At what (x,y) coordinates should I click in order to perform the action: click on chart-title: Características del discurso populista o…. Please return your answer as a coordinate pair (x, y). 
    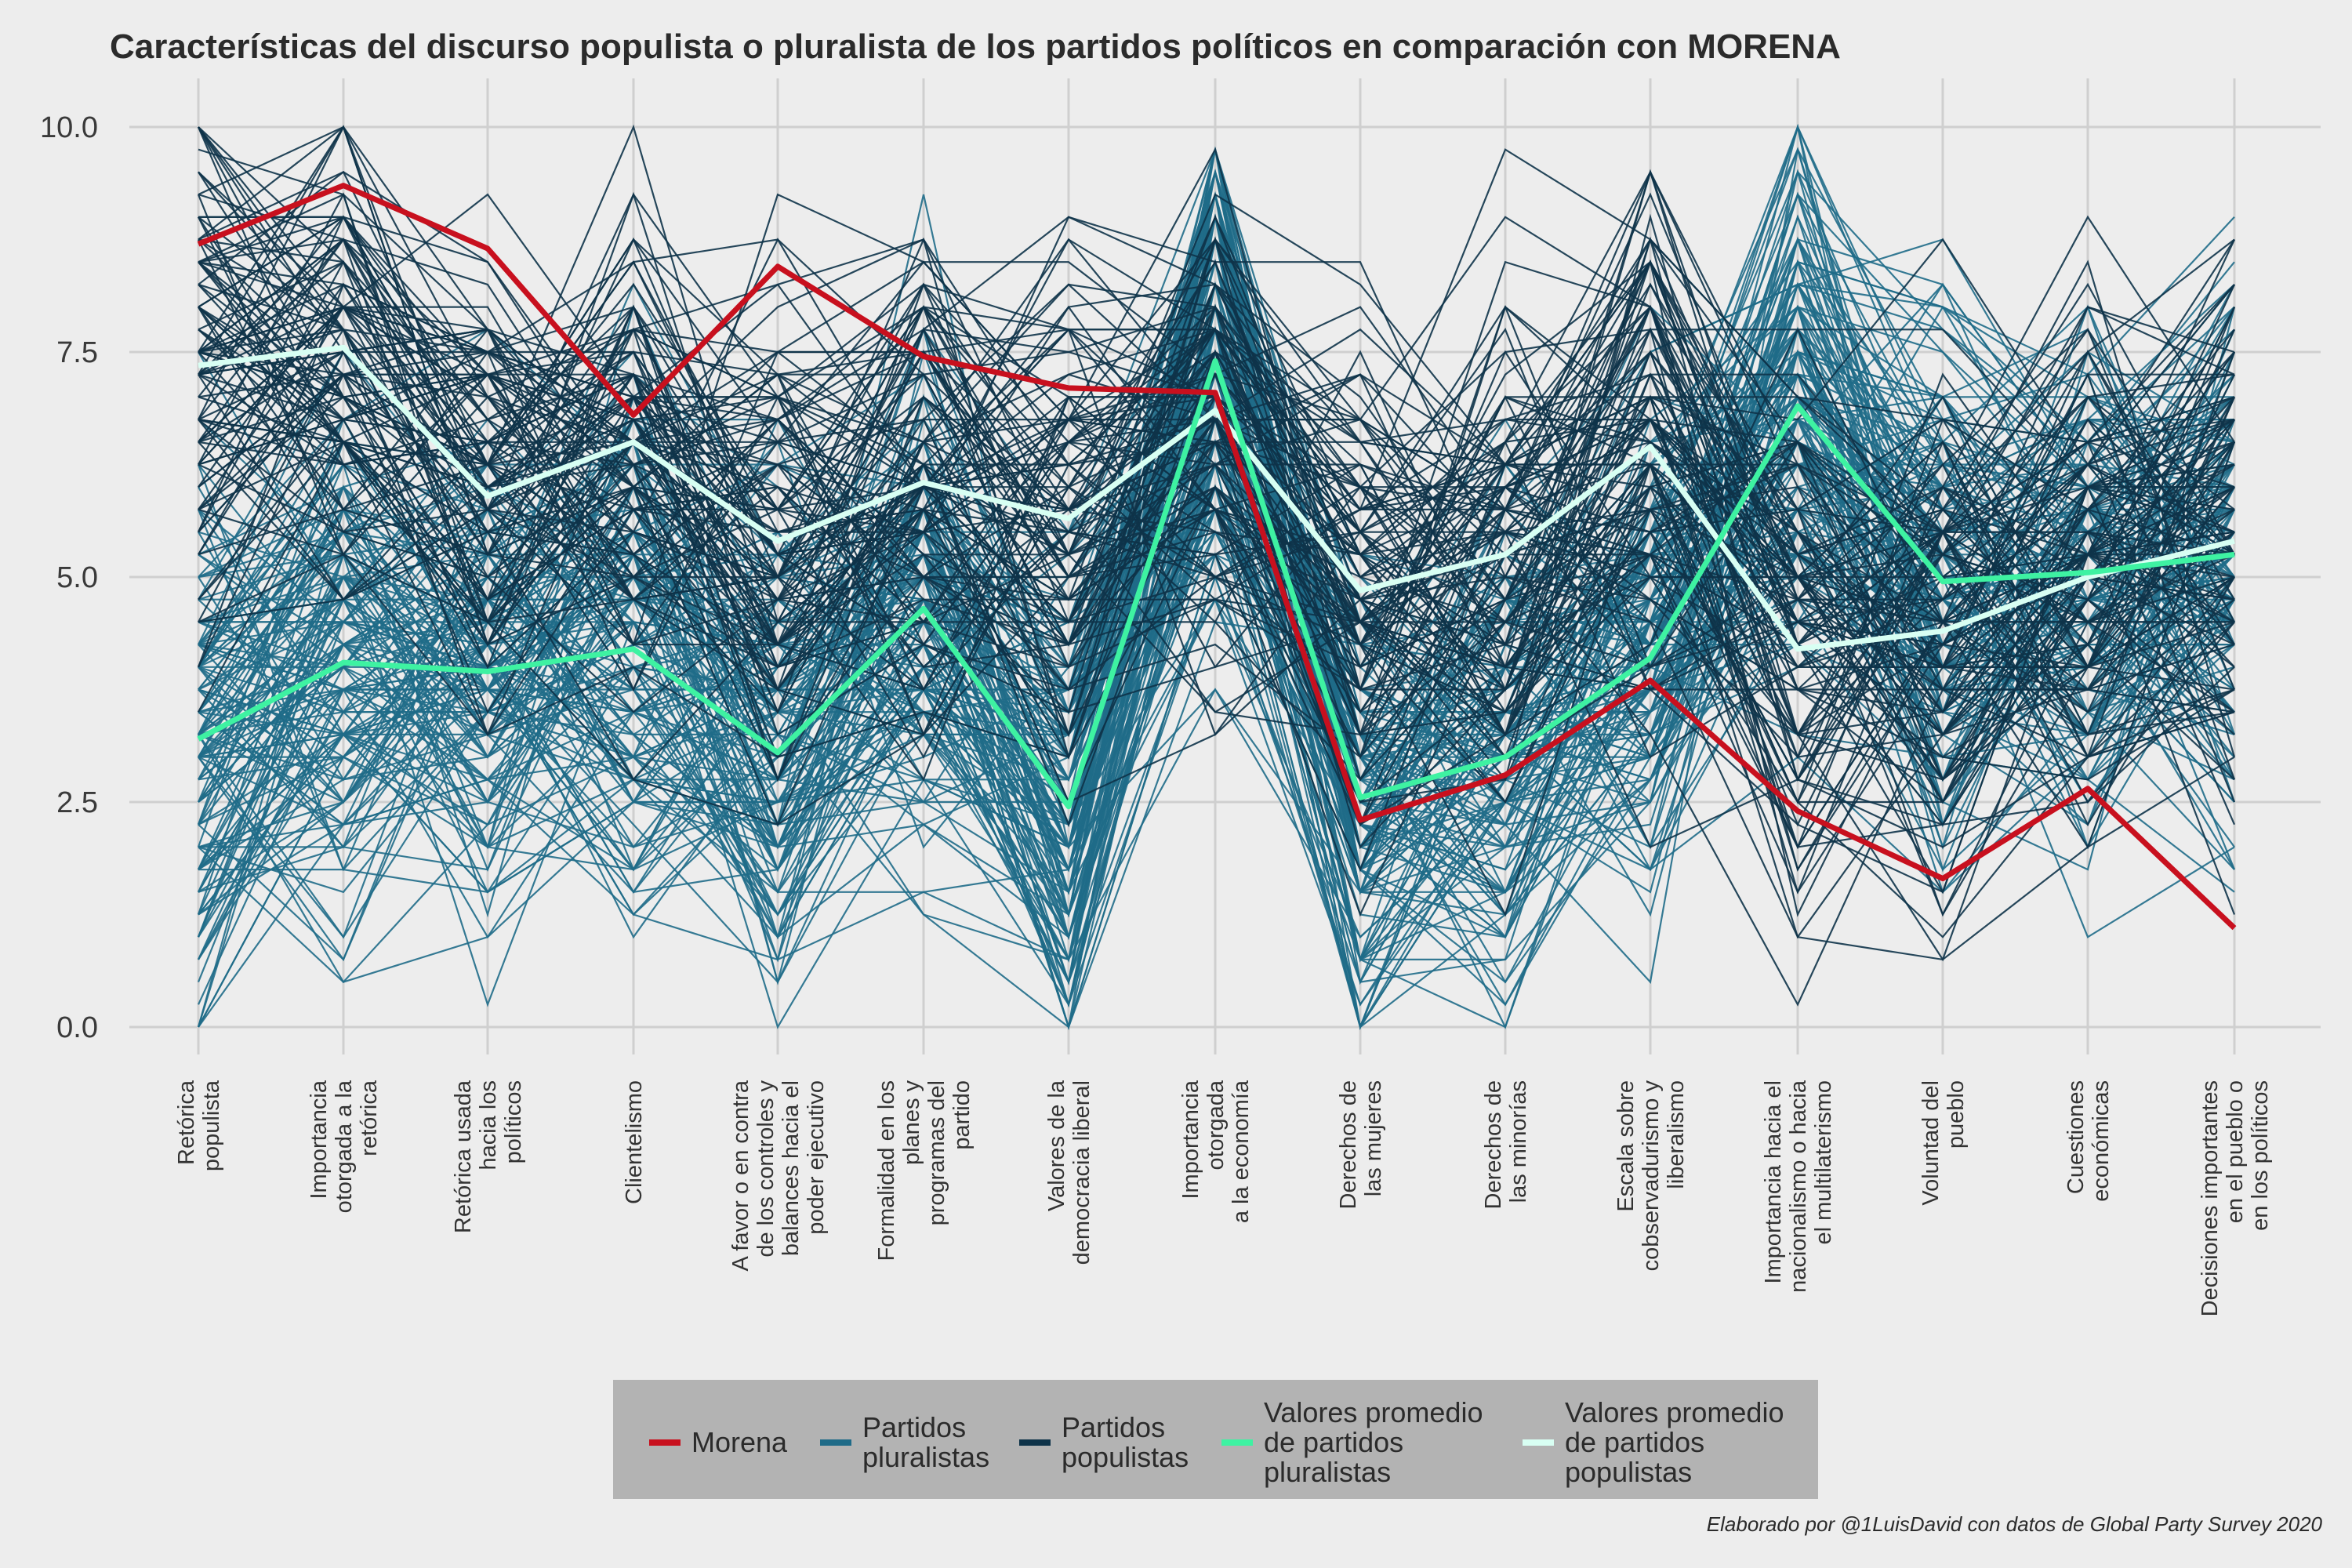
    Looking at the image, I should click on (975, 46).